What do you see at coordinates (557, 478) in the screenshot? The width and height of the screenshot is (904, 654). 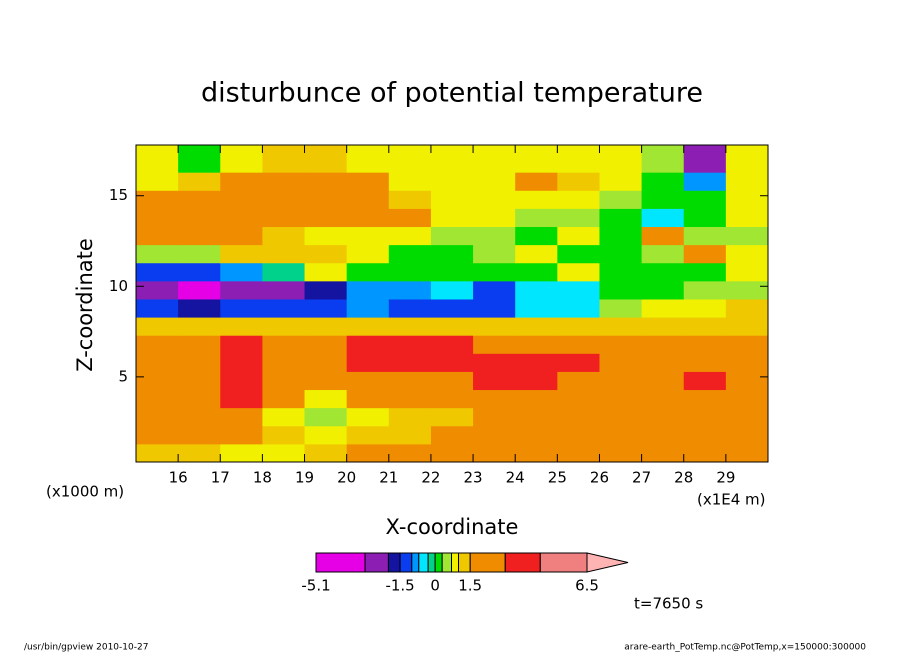 I see `x-tick-label: 25` at bounding box center [557, 478].